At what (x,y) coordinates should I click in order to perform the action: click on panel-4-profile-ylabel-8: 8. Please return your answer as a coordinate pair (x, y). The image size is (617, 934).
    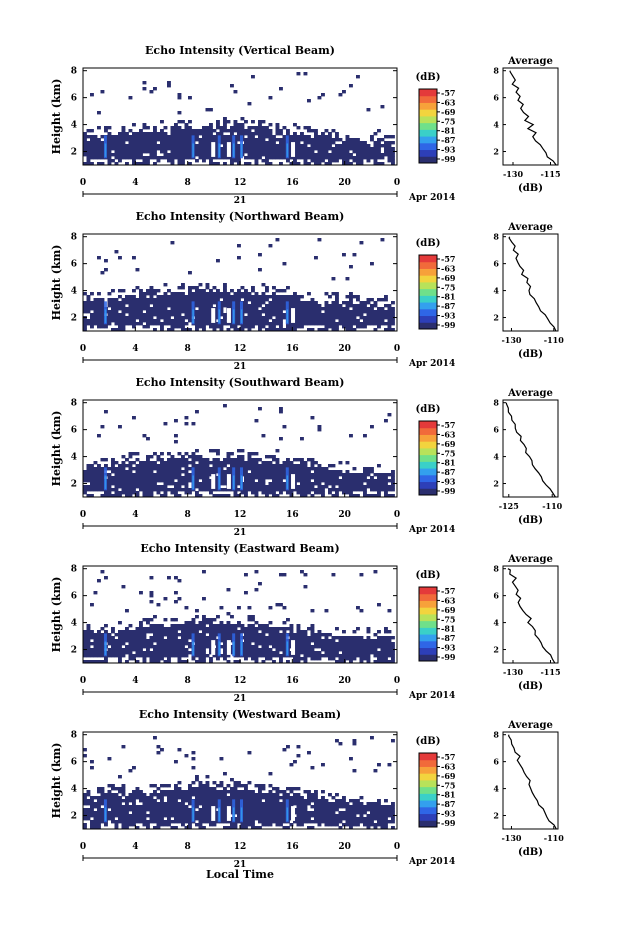
    Looking at the image, I should click on (496, 569).